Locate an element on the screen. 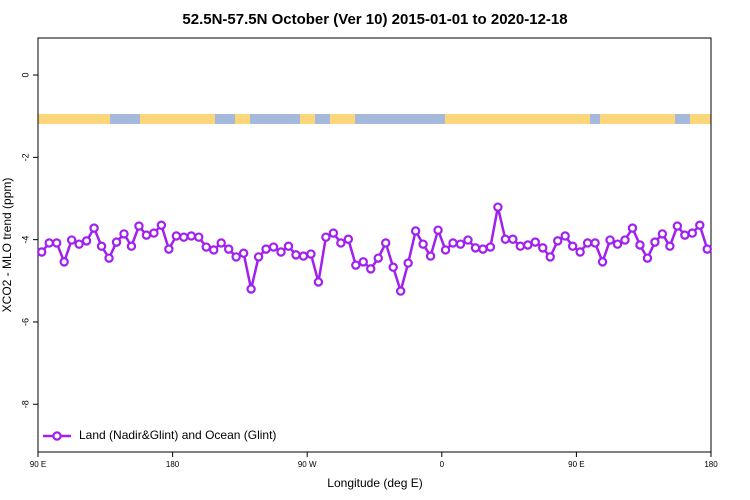 This screenshot has height=500, width=750. x-tick-label: 90 E is located at coordinates (38, 464).